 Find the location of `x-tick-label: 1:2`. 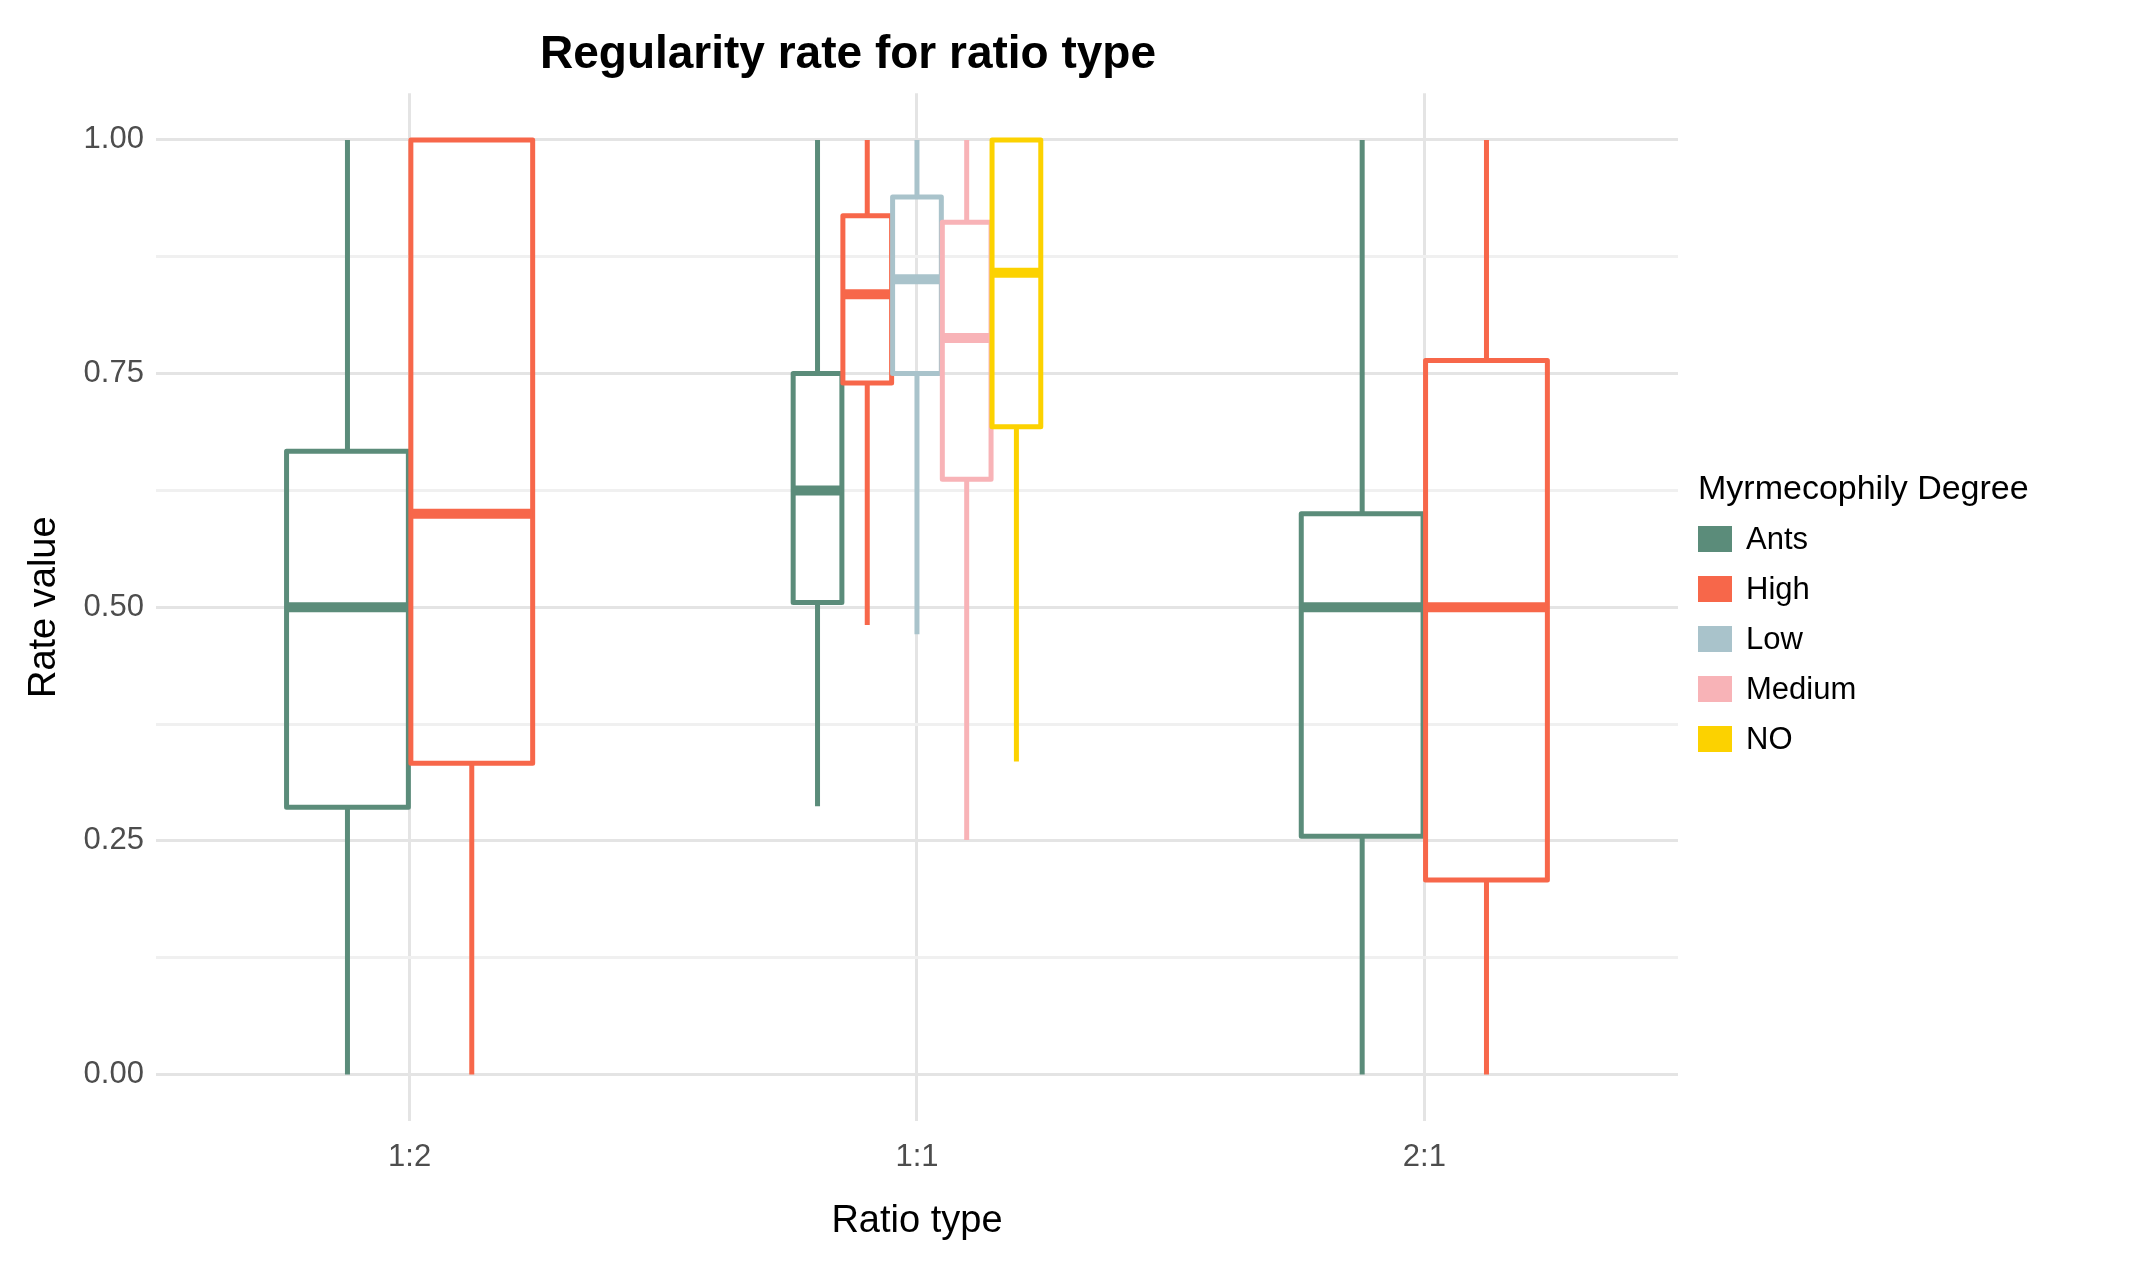

x-tick-label: 1:2 is located at coordinates (410, 1156).